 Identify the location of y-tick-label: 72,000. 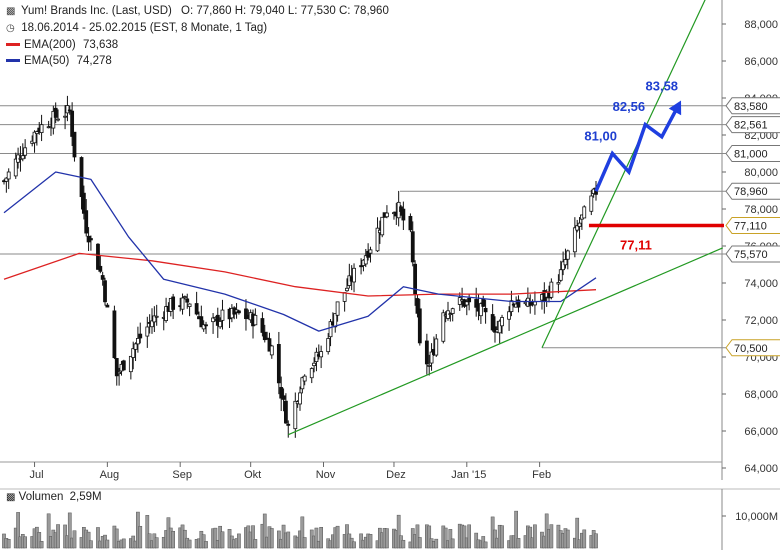
(761, 321).